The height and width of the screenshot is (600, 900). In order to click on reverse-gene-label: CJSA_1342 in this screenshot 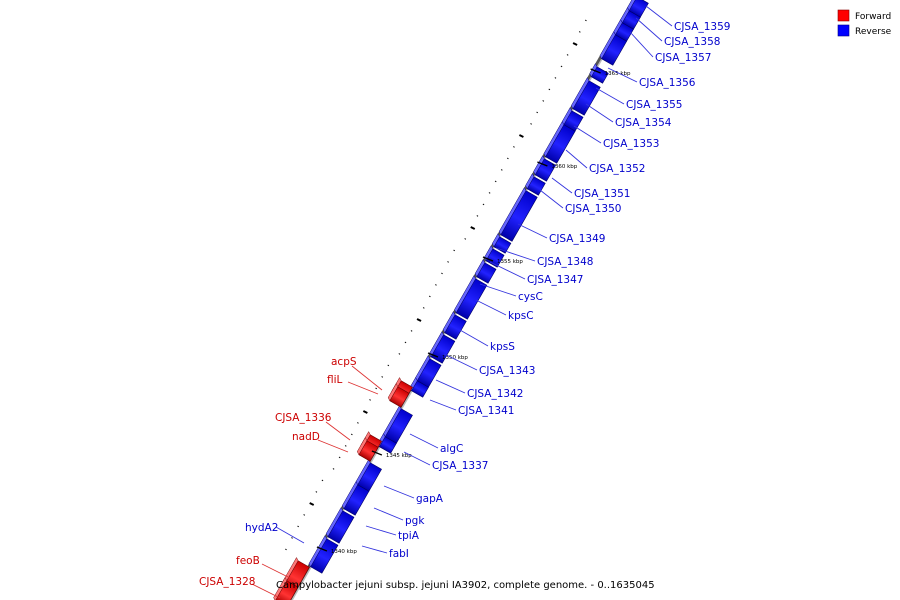, I will do `click(479, 389)`.